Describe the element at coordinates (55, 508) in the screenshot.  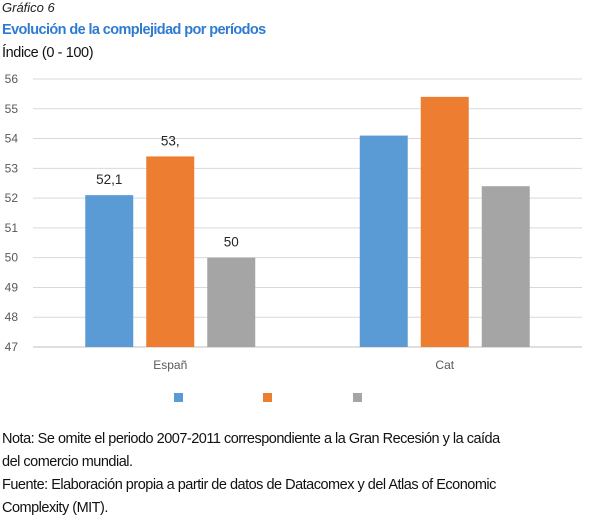
I see `source-text-line-2: Complexity (MIT).` at that location.